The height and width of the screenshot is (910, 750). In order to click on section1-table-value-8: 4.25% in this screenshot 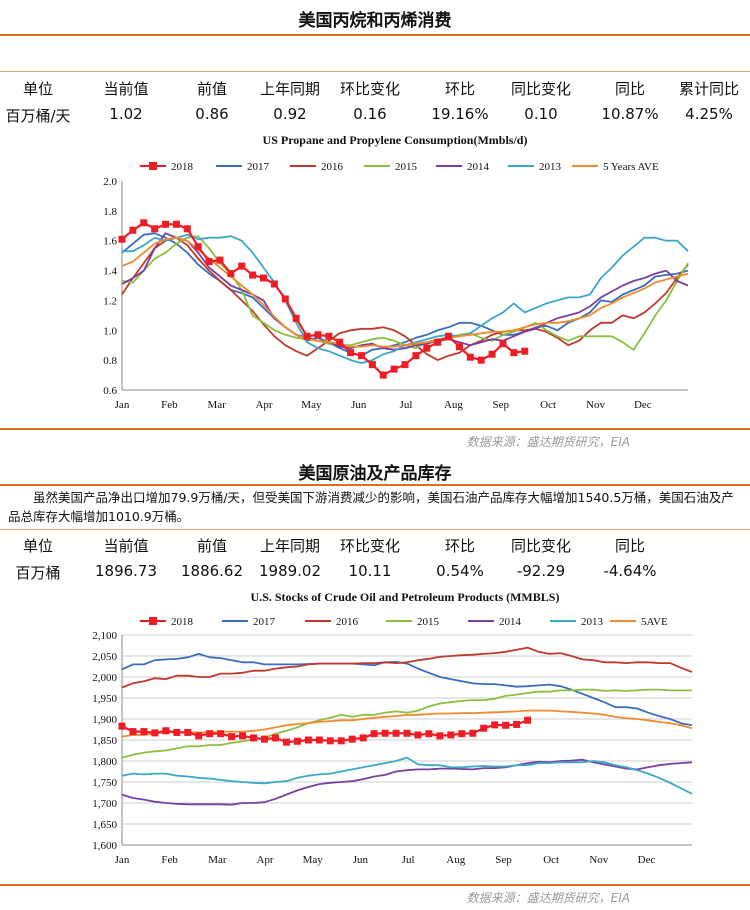, I will do `click(709, 114)`.